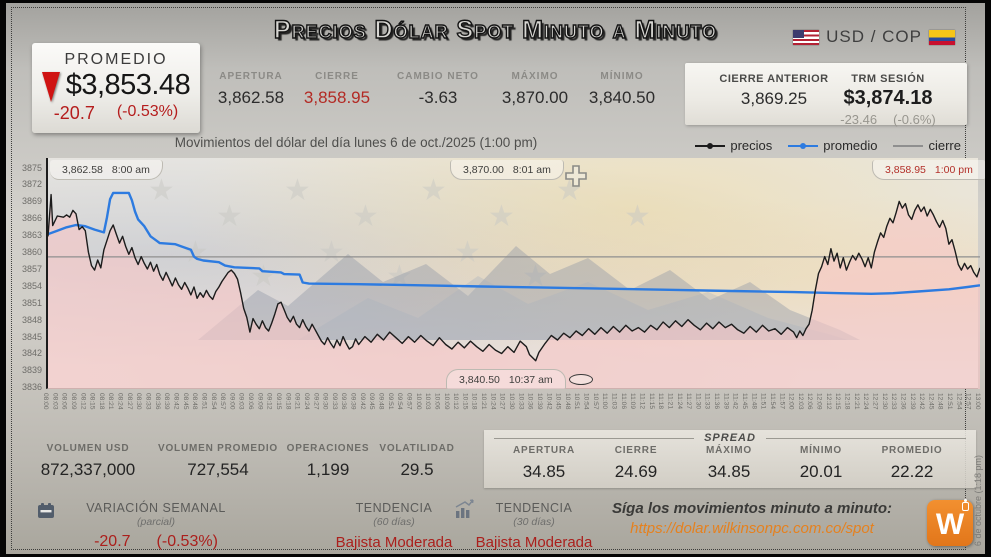 The height and width of the screenshot is (557, 991). I want to click on promedio-panel: PROMEDIO $3,853.48 -20.7 (-0.53%), so click(116, 88).